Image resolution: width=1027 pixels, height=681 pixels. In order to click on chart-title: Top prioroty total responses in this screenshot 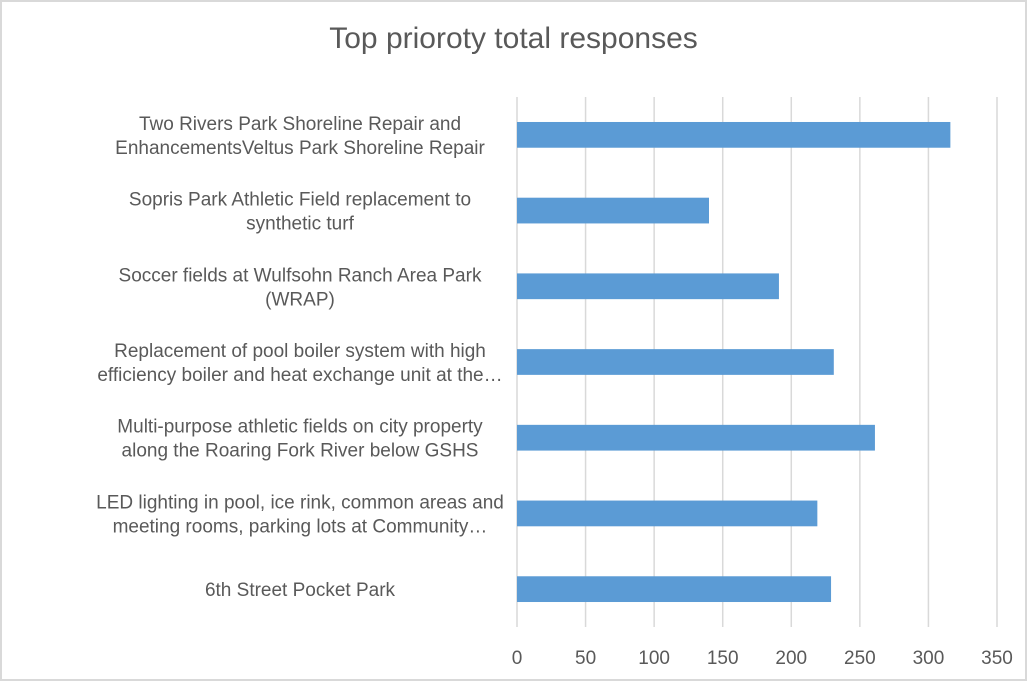, I will do `click(513, 38)`.